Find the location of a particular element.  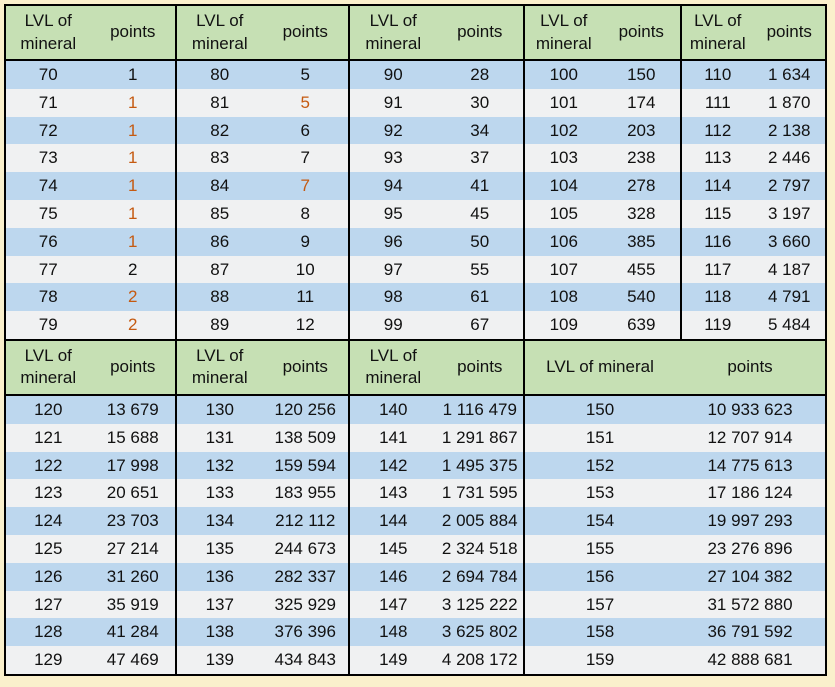

cell-lvl: 89 is located at coordinates (220, 325).